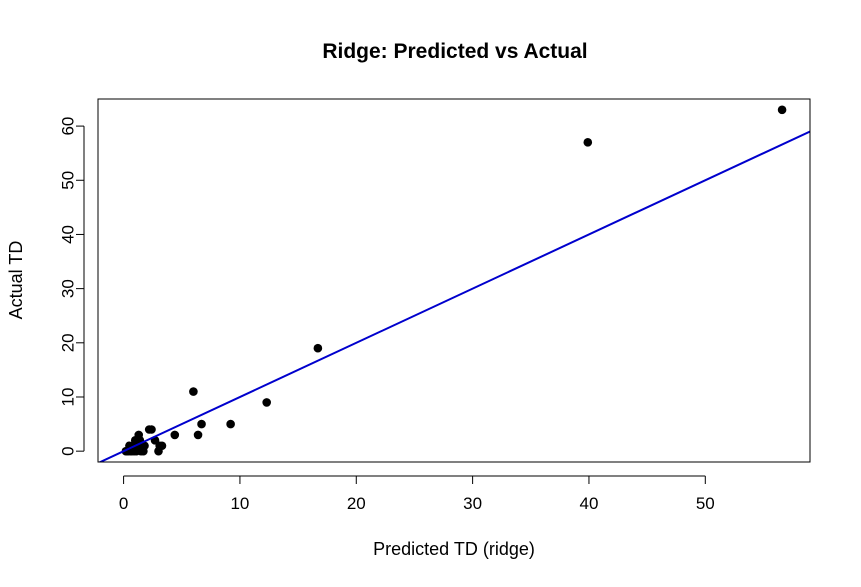 Image resolution: width=861 pixels, height=587 pixels. I want to click on x-tick-label: 0, so click(123, 503).